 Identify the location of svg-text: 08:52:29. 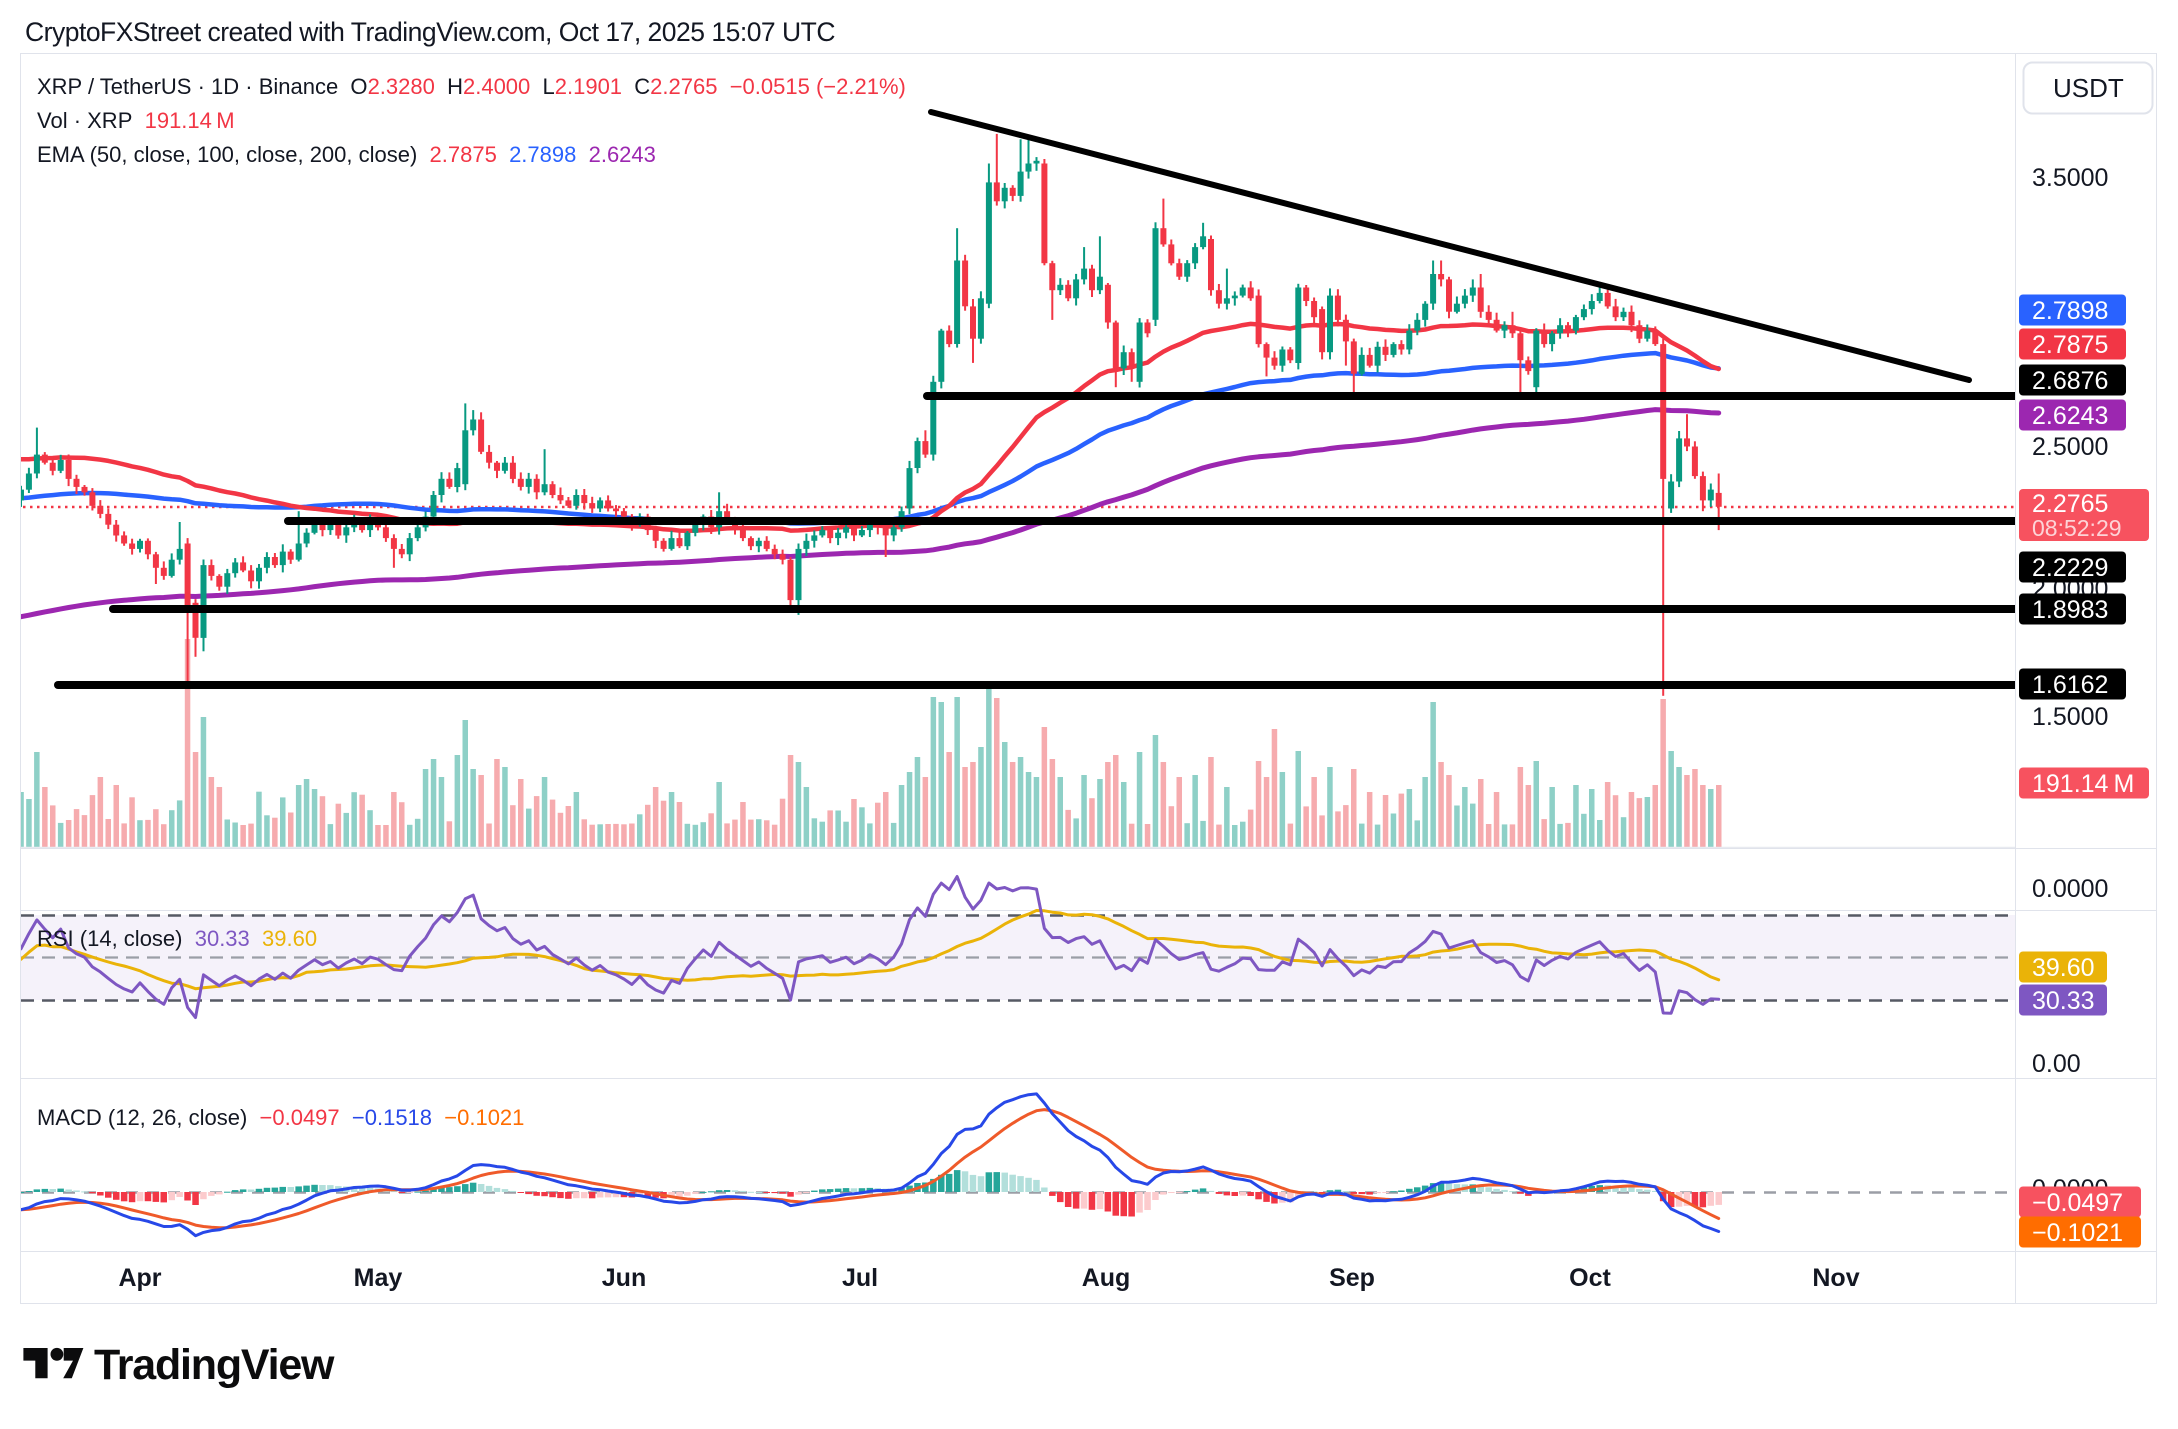
(2077, 528).